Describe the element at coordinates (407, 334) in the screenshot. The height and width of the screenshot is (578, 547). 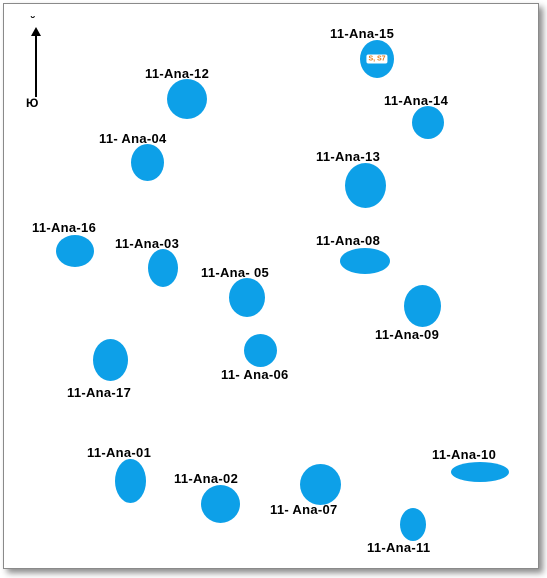
I see `site-label-ana-09: 11-Ana-09` at that location.